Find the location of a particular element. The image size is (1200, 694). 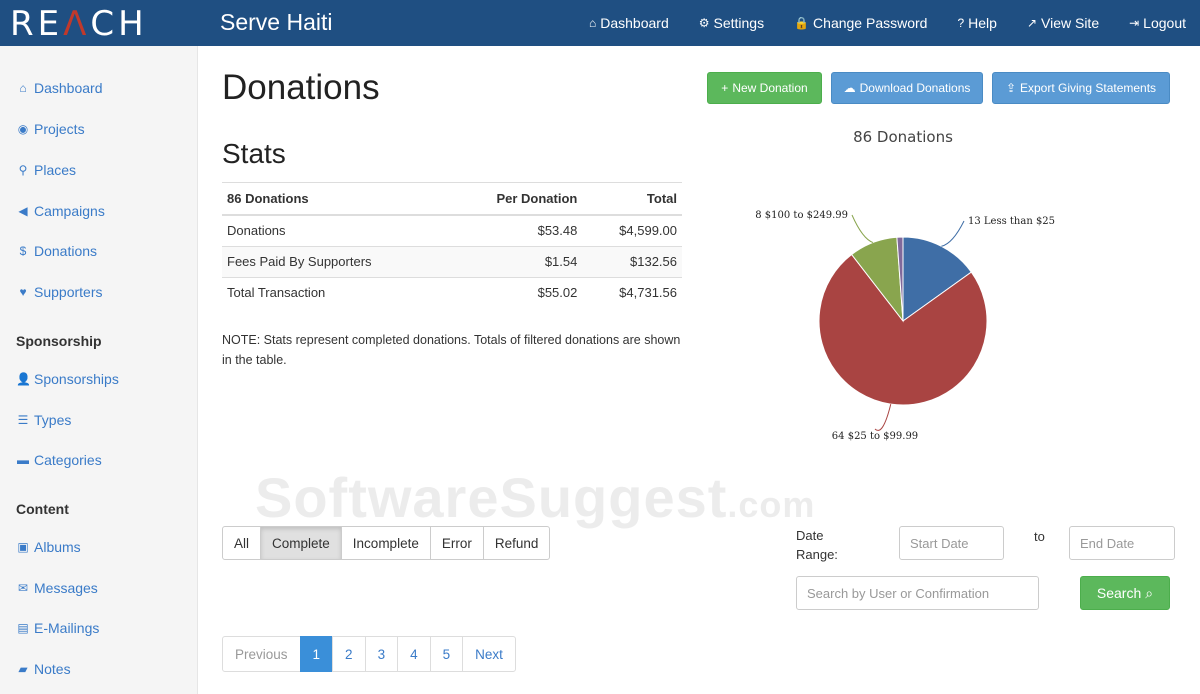

comment-icon: ▰ is located at coordinates (23, 669).